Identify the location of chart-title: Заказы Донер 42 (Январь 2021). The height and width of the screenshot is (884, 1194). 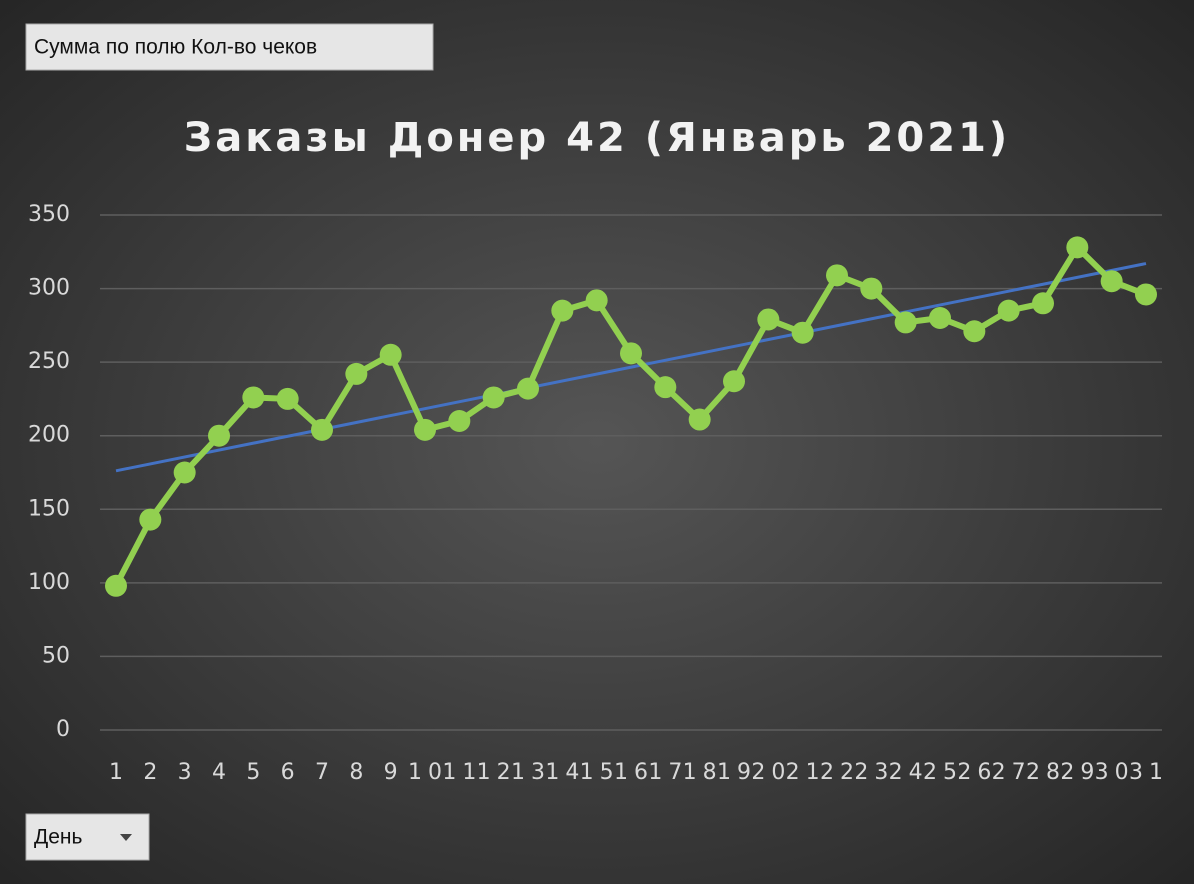
(597, 138).